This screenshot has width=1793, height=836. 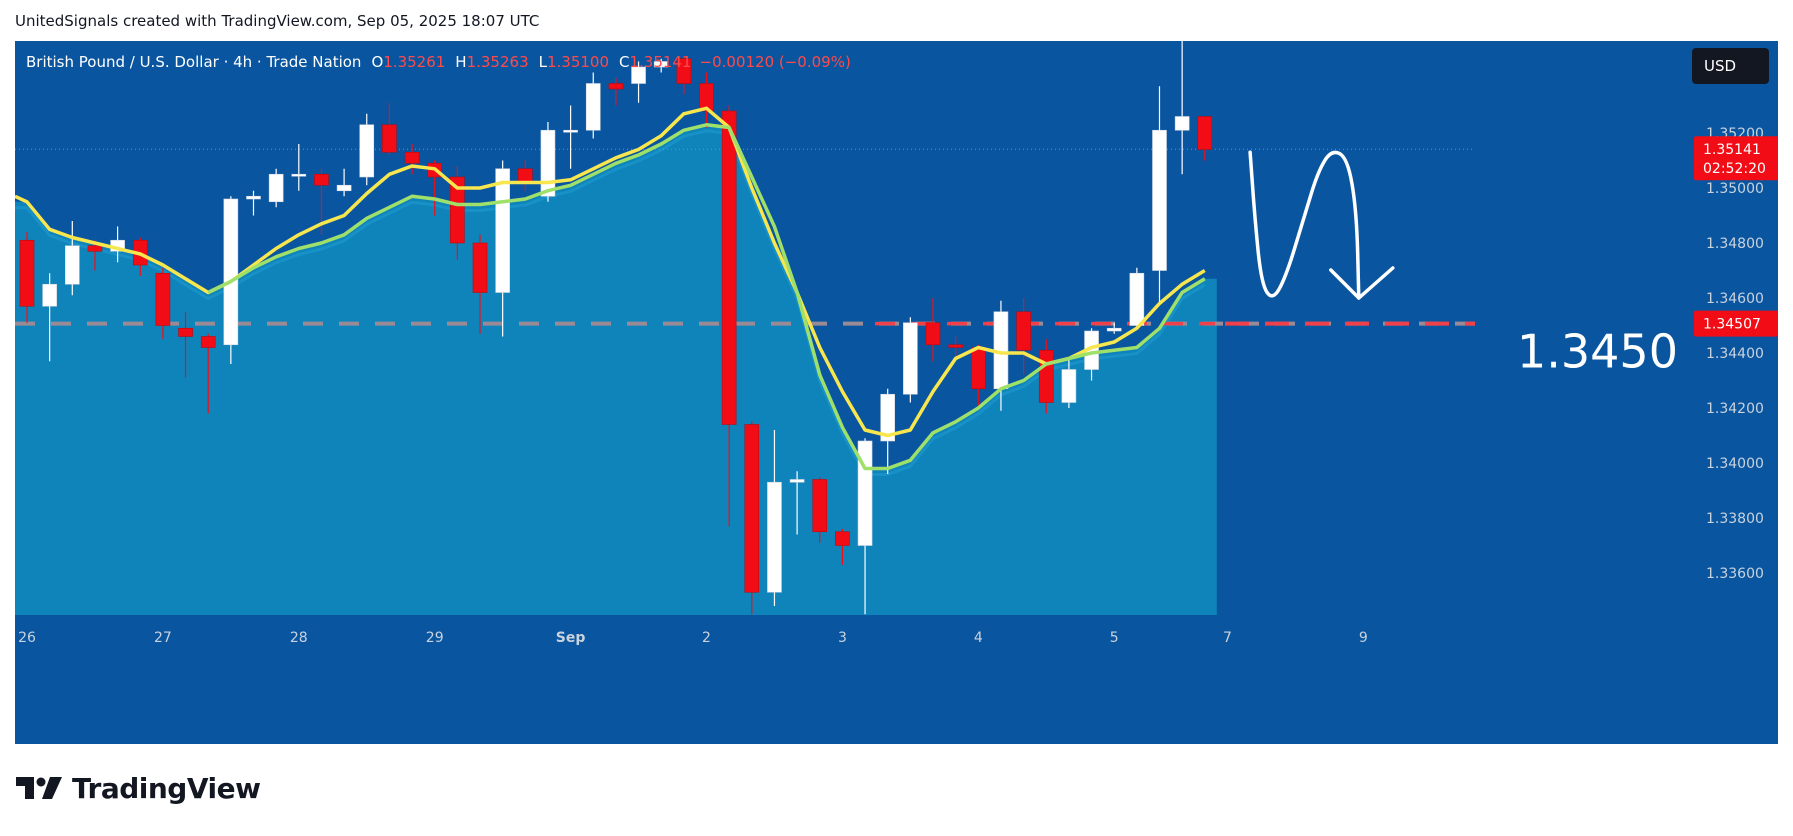 What do you see at coordinates (1362, 283) in the screenshot?
I see `projection-arrow-head` at bounding box center [1362, 283].